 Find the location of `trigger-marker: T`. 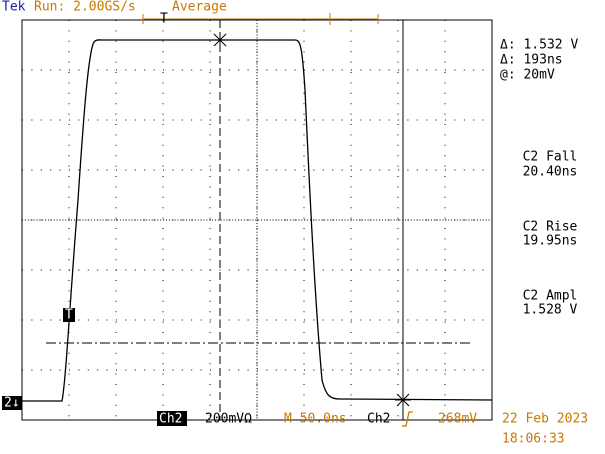

trigger-marker: T is located at coordinates (69, 315).